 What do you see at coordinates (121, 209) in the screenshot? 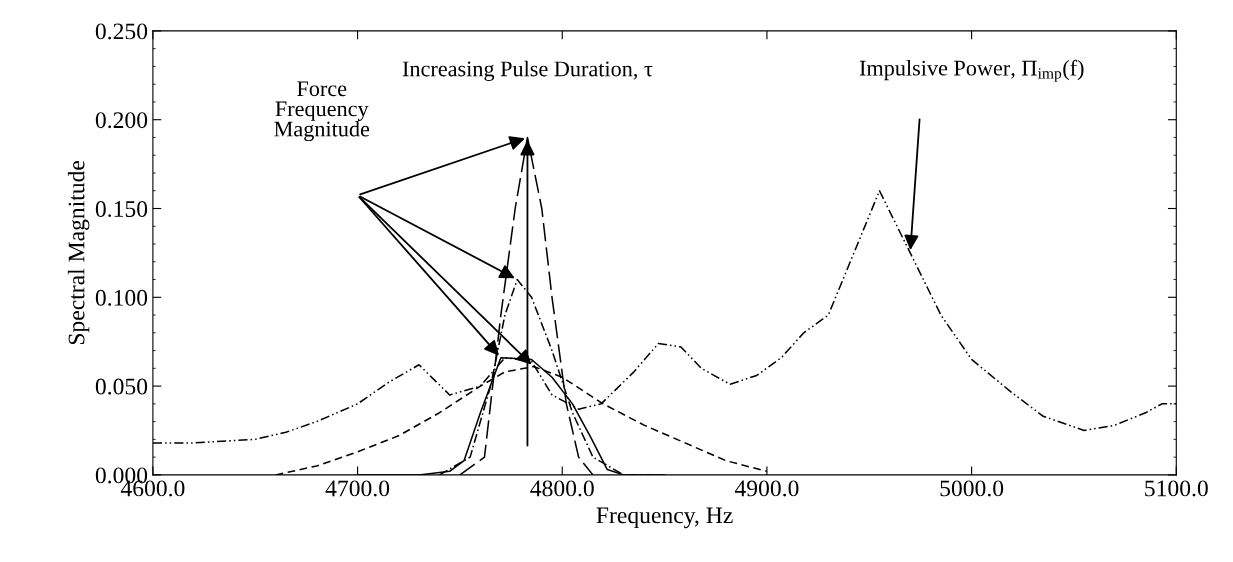
I see `y-tick-label: 0.150` at bounding box center [121, 209].